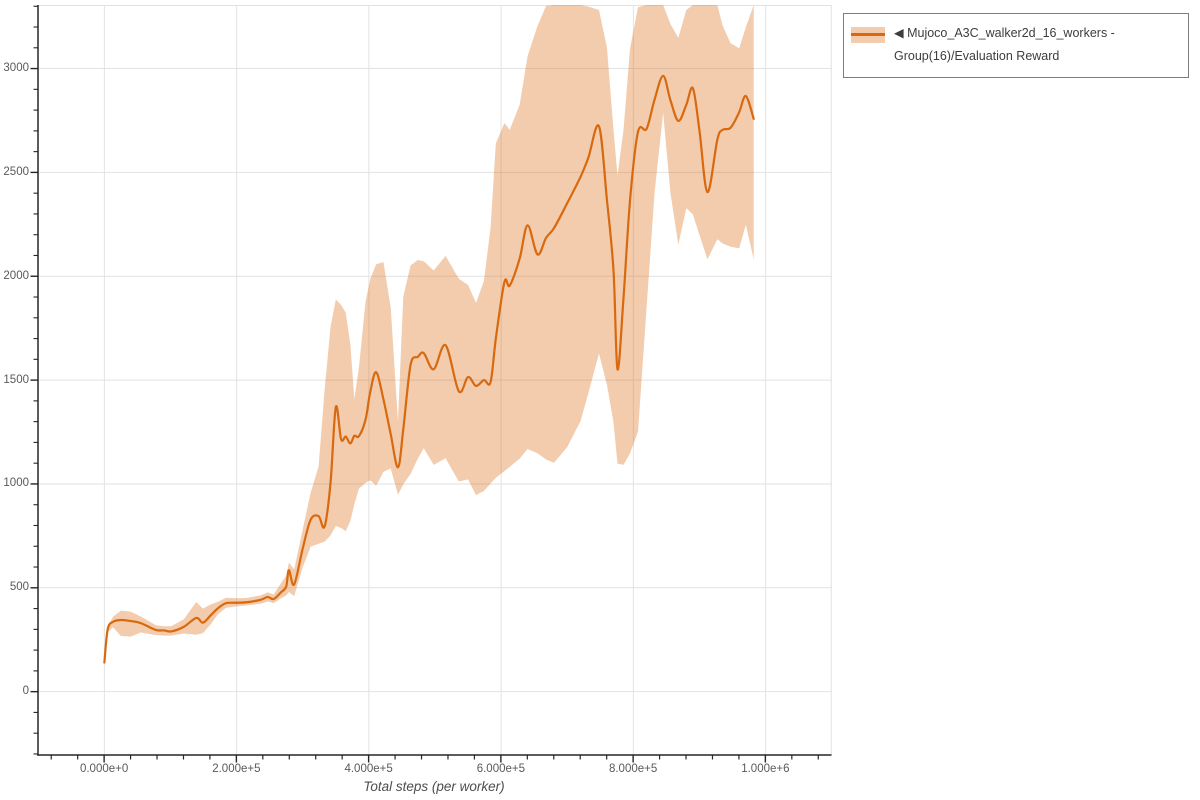 The image size is (1200, 800). What do you see at coordinates (19, 587) in the screenshot?
I see `y-tick-label: 500` at bounding box center [19, 587].